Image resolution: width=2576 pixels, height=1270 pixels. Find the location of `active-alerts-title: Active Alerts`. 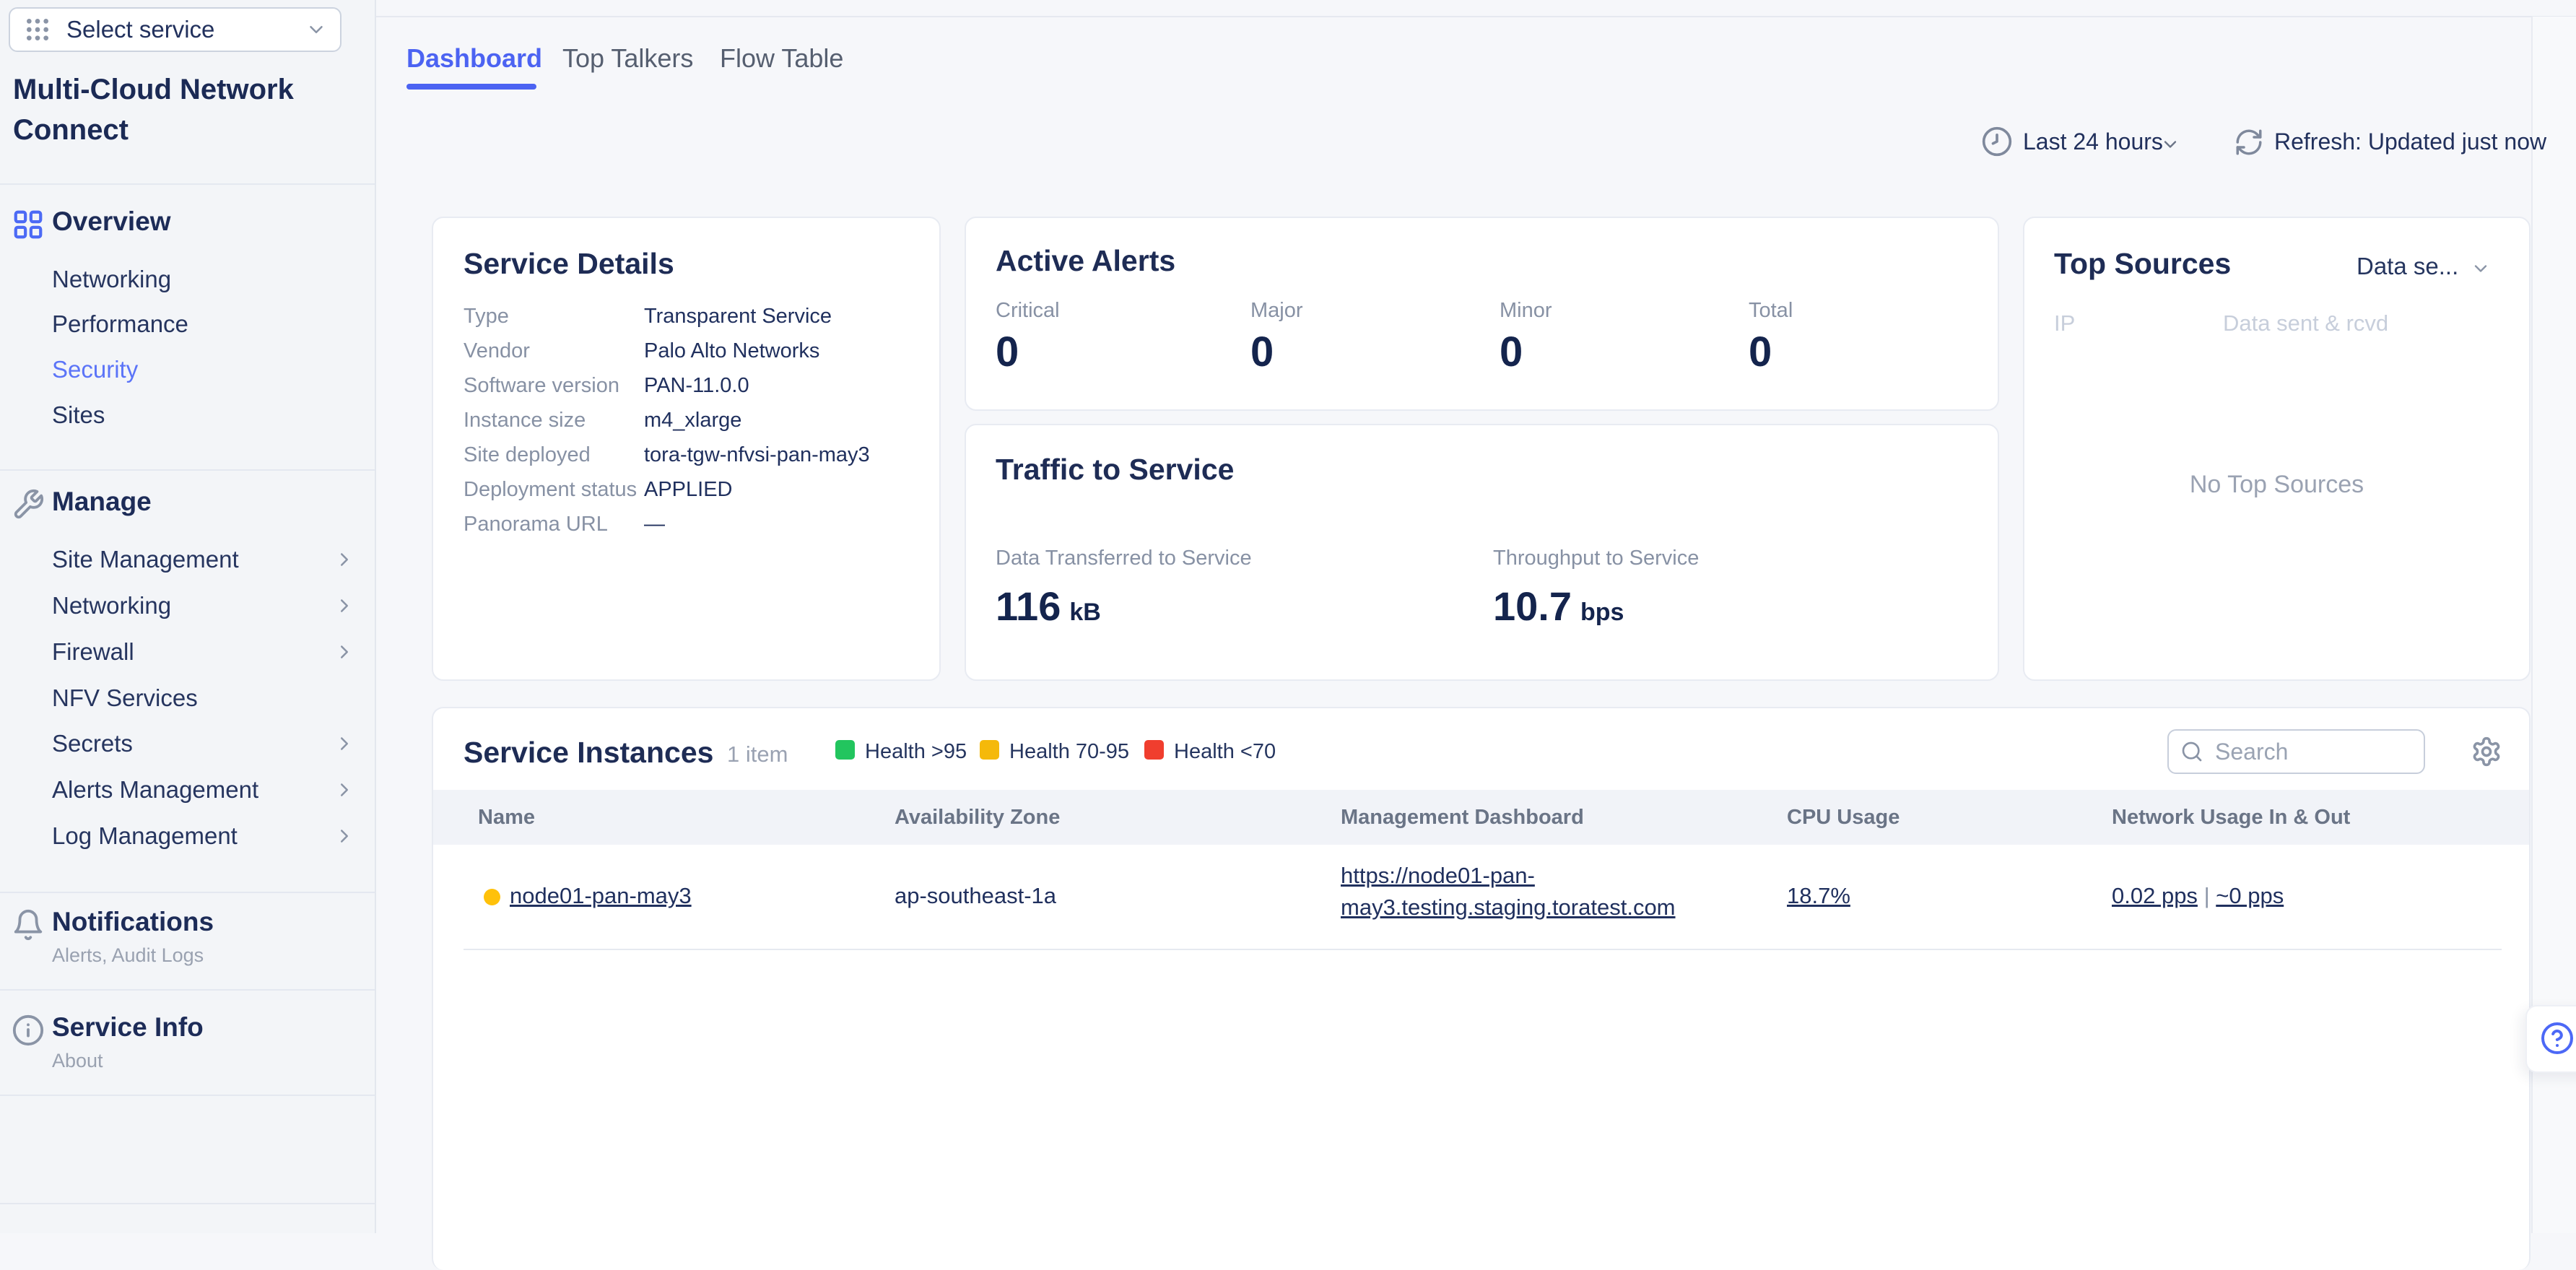

active-alerts-title: Active Alerts is located at coordinates (1086, 261).